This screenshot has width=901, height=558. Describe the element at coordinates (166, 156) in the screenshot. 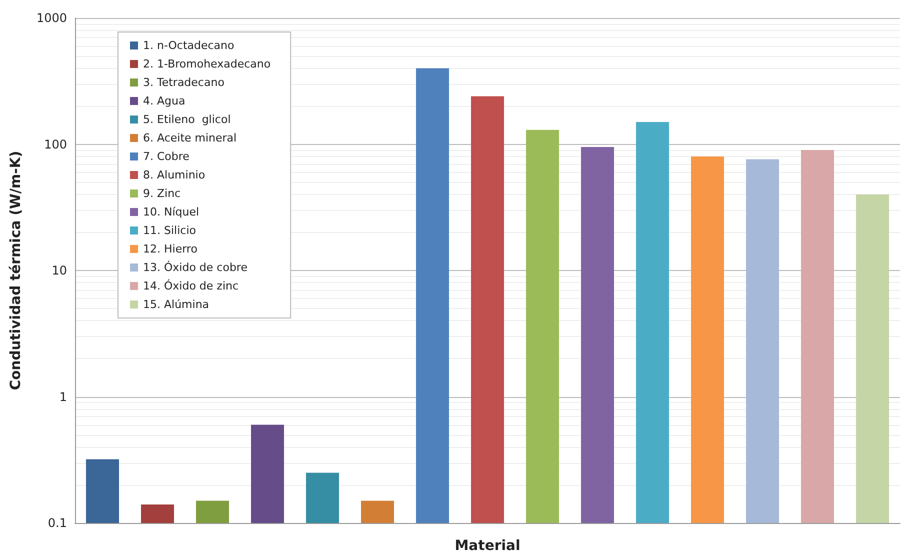

I see `legend-label: 7. Cobre` at that location.